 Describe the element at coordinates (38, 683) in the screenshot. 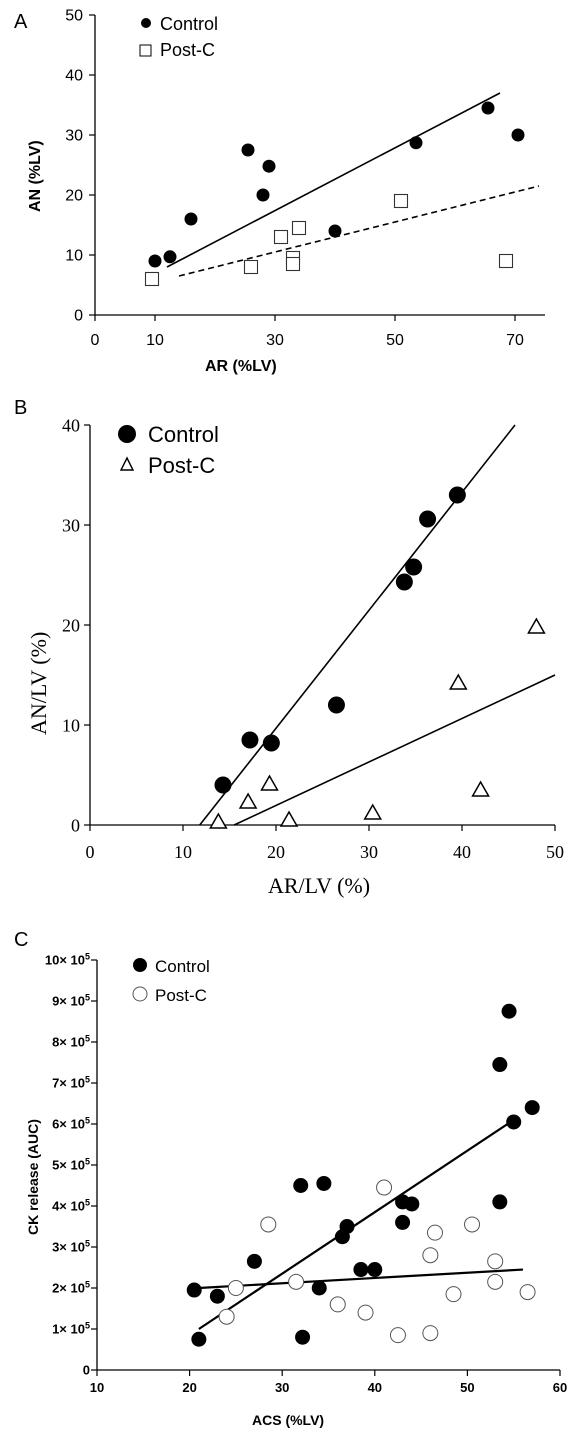

I see `panel-b-y-axis-title: AN/LV (%)` at that location.